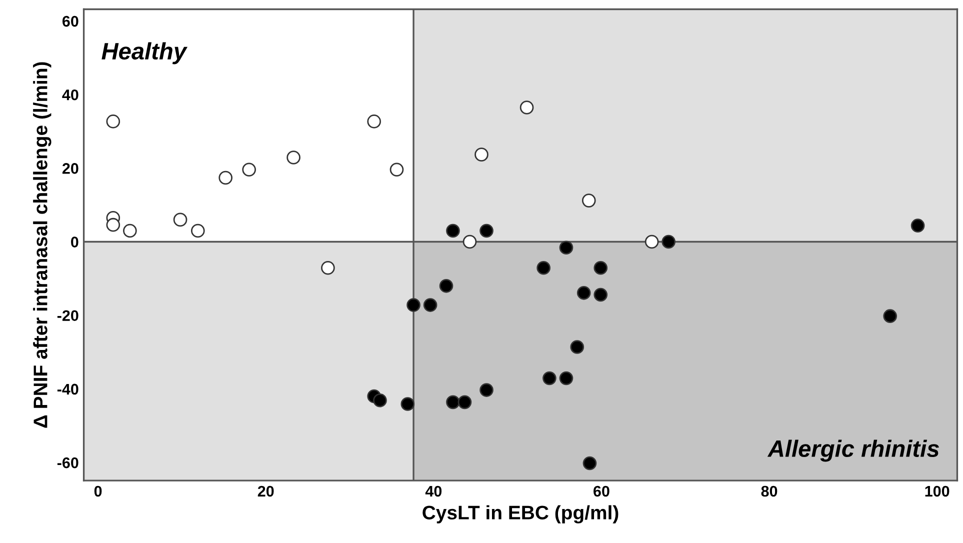 This screenshot has height=543, width=963. I want to click on y-tick-label: 40, so click(70, 94).